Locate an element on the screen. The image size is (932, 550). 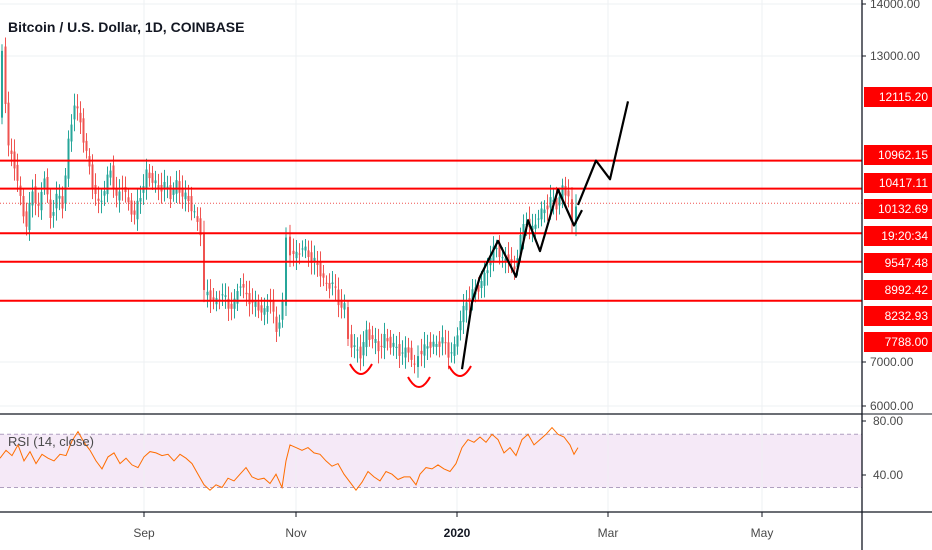
price-badge-label-3: 10132.69 is located at coordinates (903, 209).